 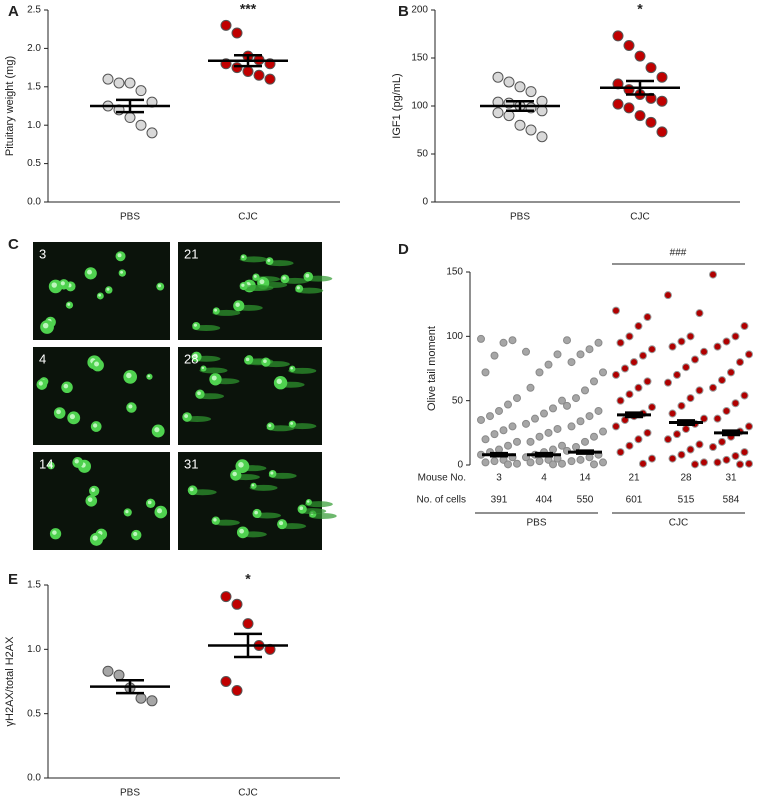 What do you see at coordinates (499, 500) in the screenshot?
I see `cell-count: 391` at bounding box center [499, 500].